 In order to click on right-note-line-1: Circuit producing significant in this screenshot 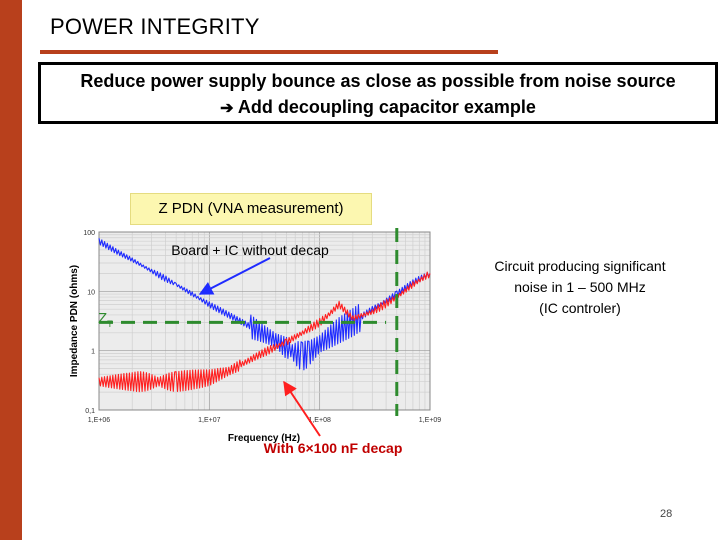, I will do `click(580, 266)`.